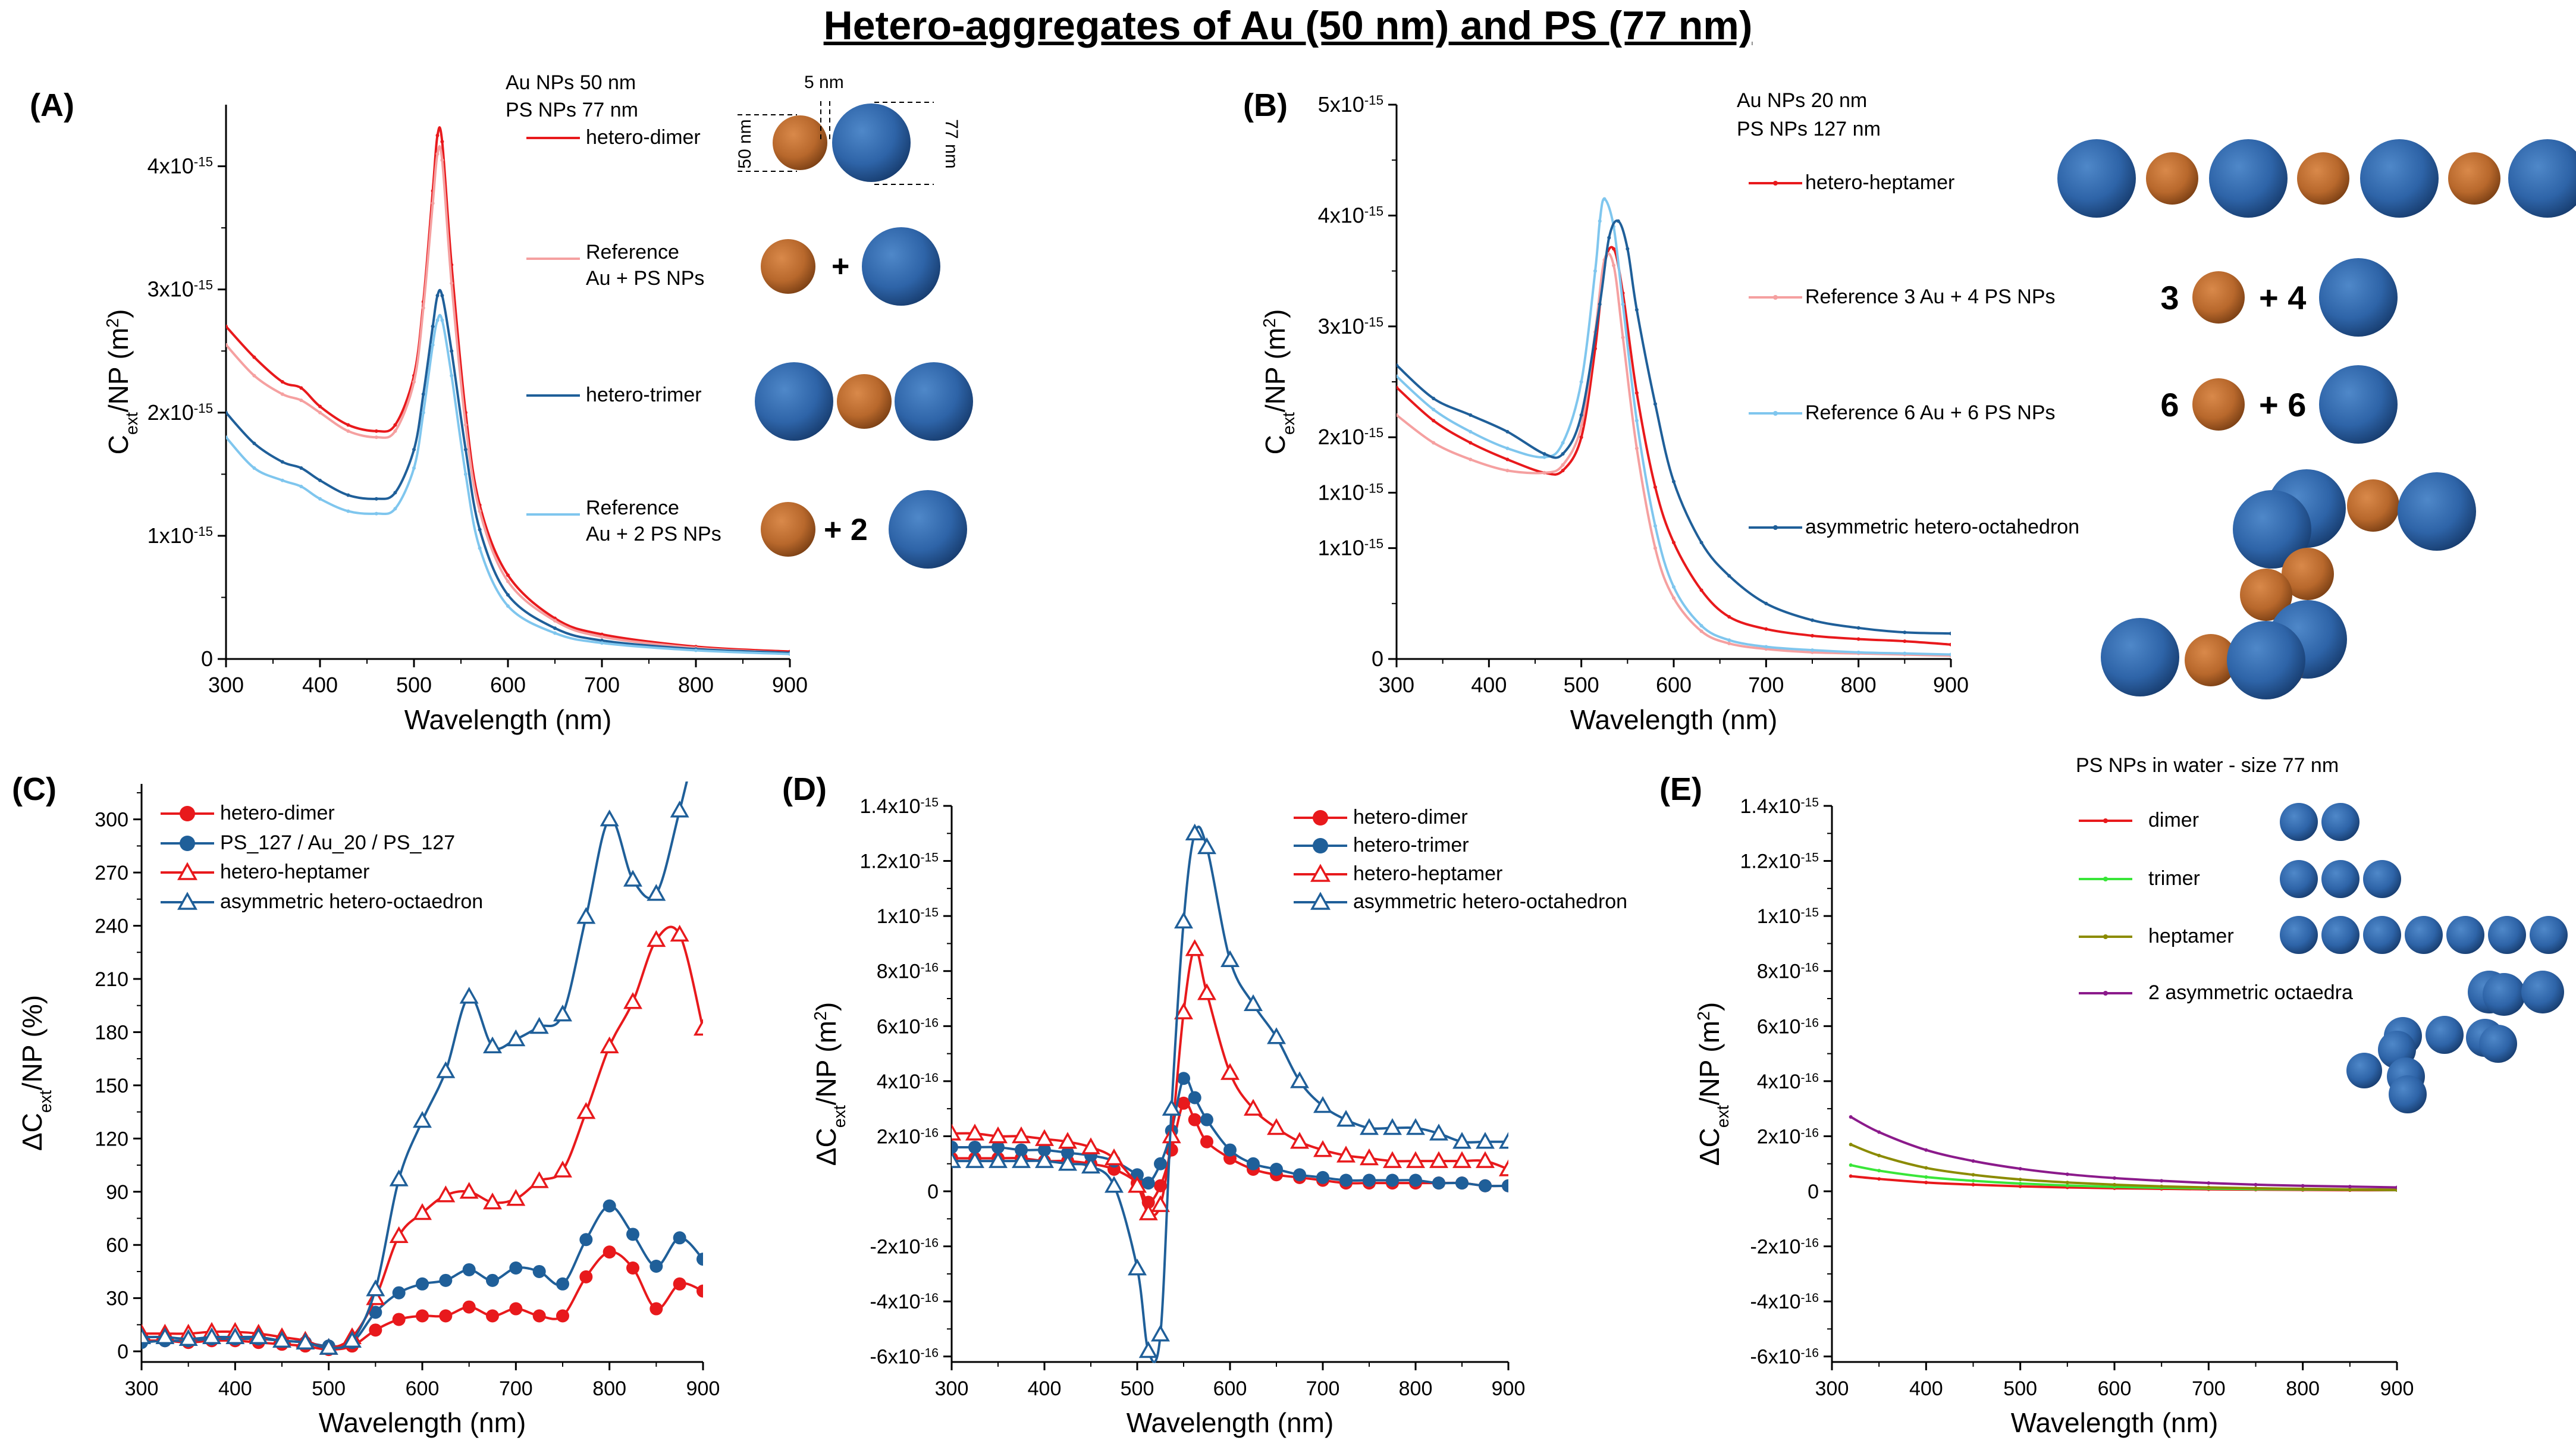 Image resolution: width=2576 pixels, height=1450 pixels. Describe the element at coordinates (226, 685) in the screenshot. I see `x-tick-label: 300` at that location.